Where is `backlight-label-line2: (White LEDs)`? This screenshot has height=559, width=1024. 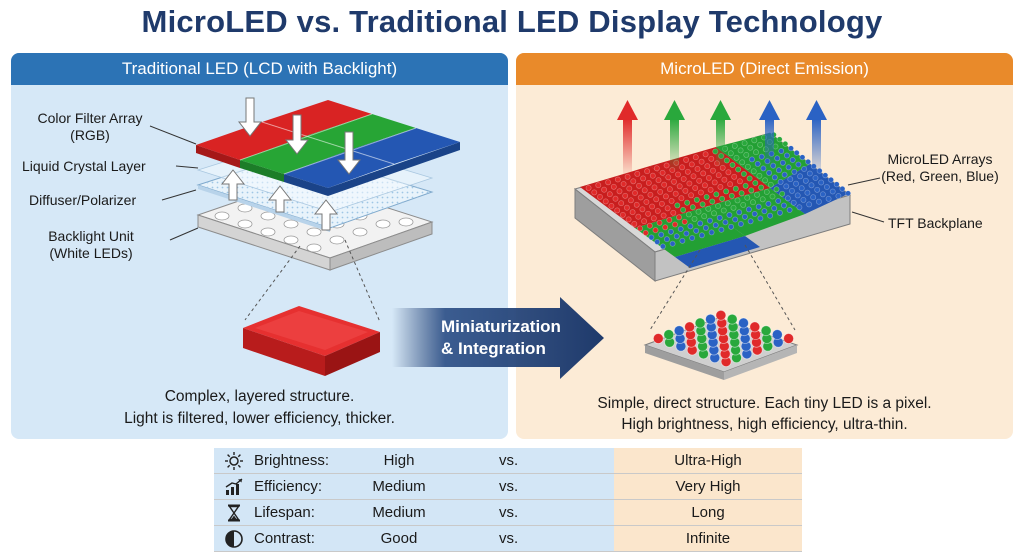 backlight-label-line2: (White LEDs) is located at coordinates (91, 253).